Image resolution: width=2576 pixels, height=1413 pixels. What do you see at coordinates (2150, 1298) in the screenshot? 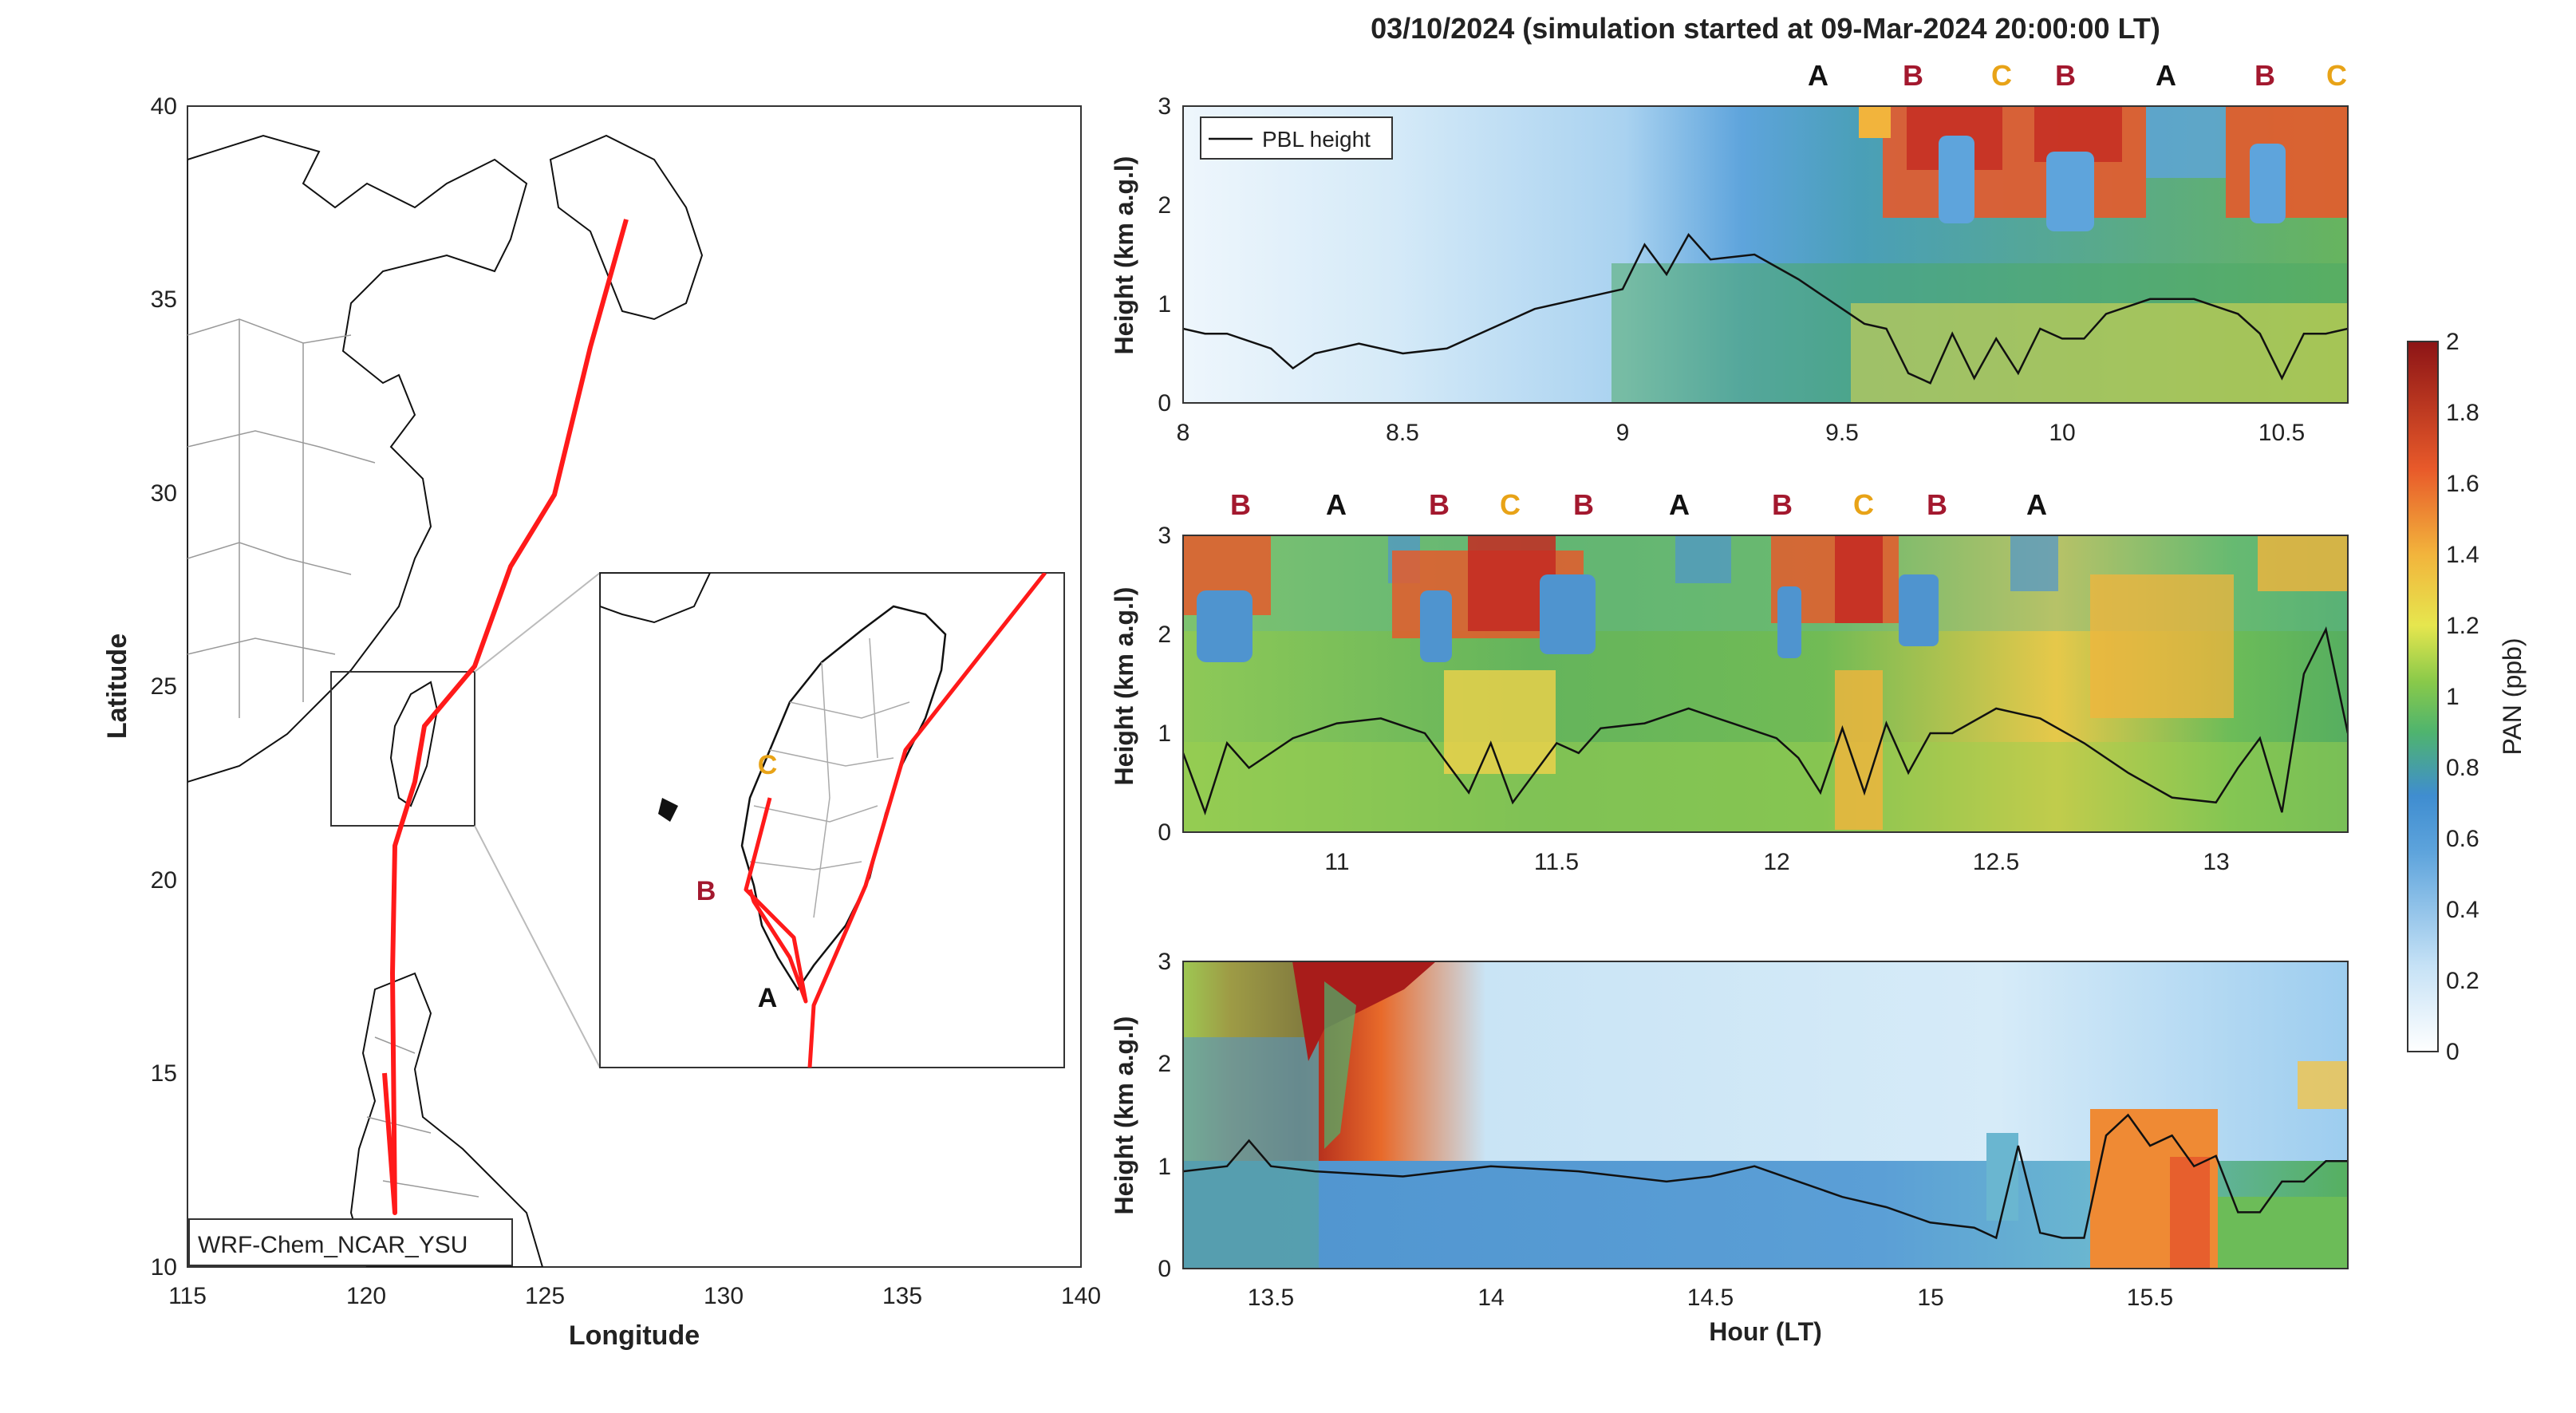
I see `p3-xtick: 15.5` at bounding box center [2150, 1298].